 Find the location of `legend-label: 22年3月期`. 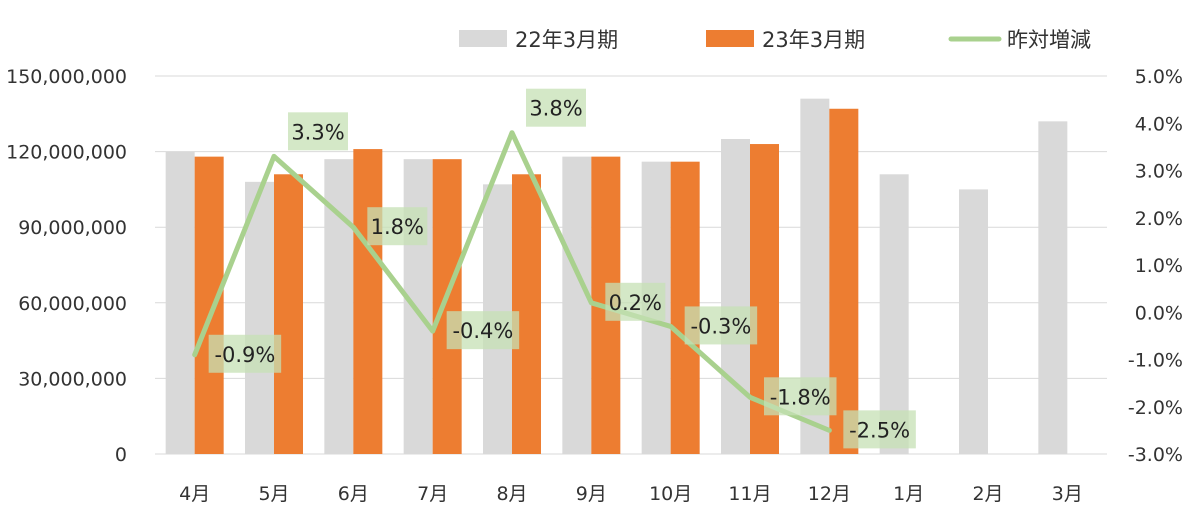

legend-label: 22年3月期 is located at coordinates (566, 40).